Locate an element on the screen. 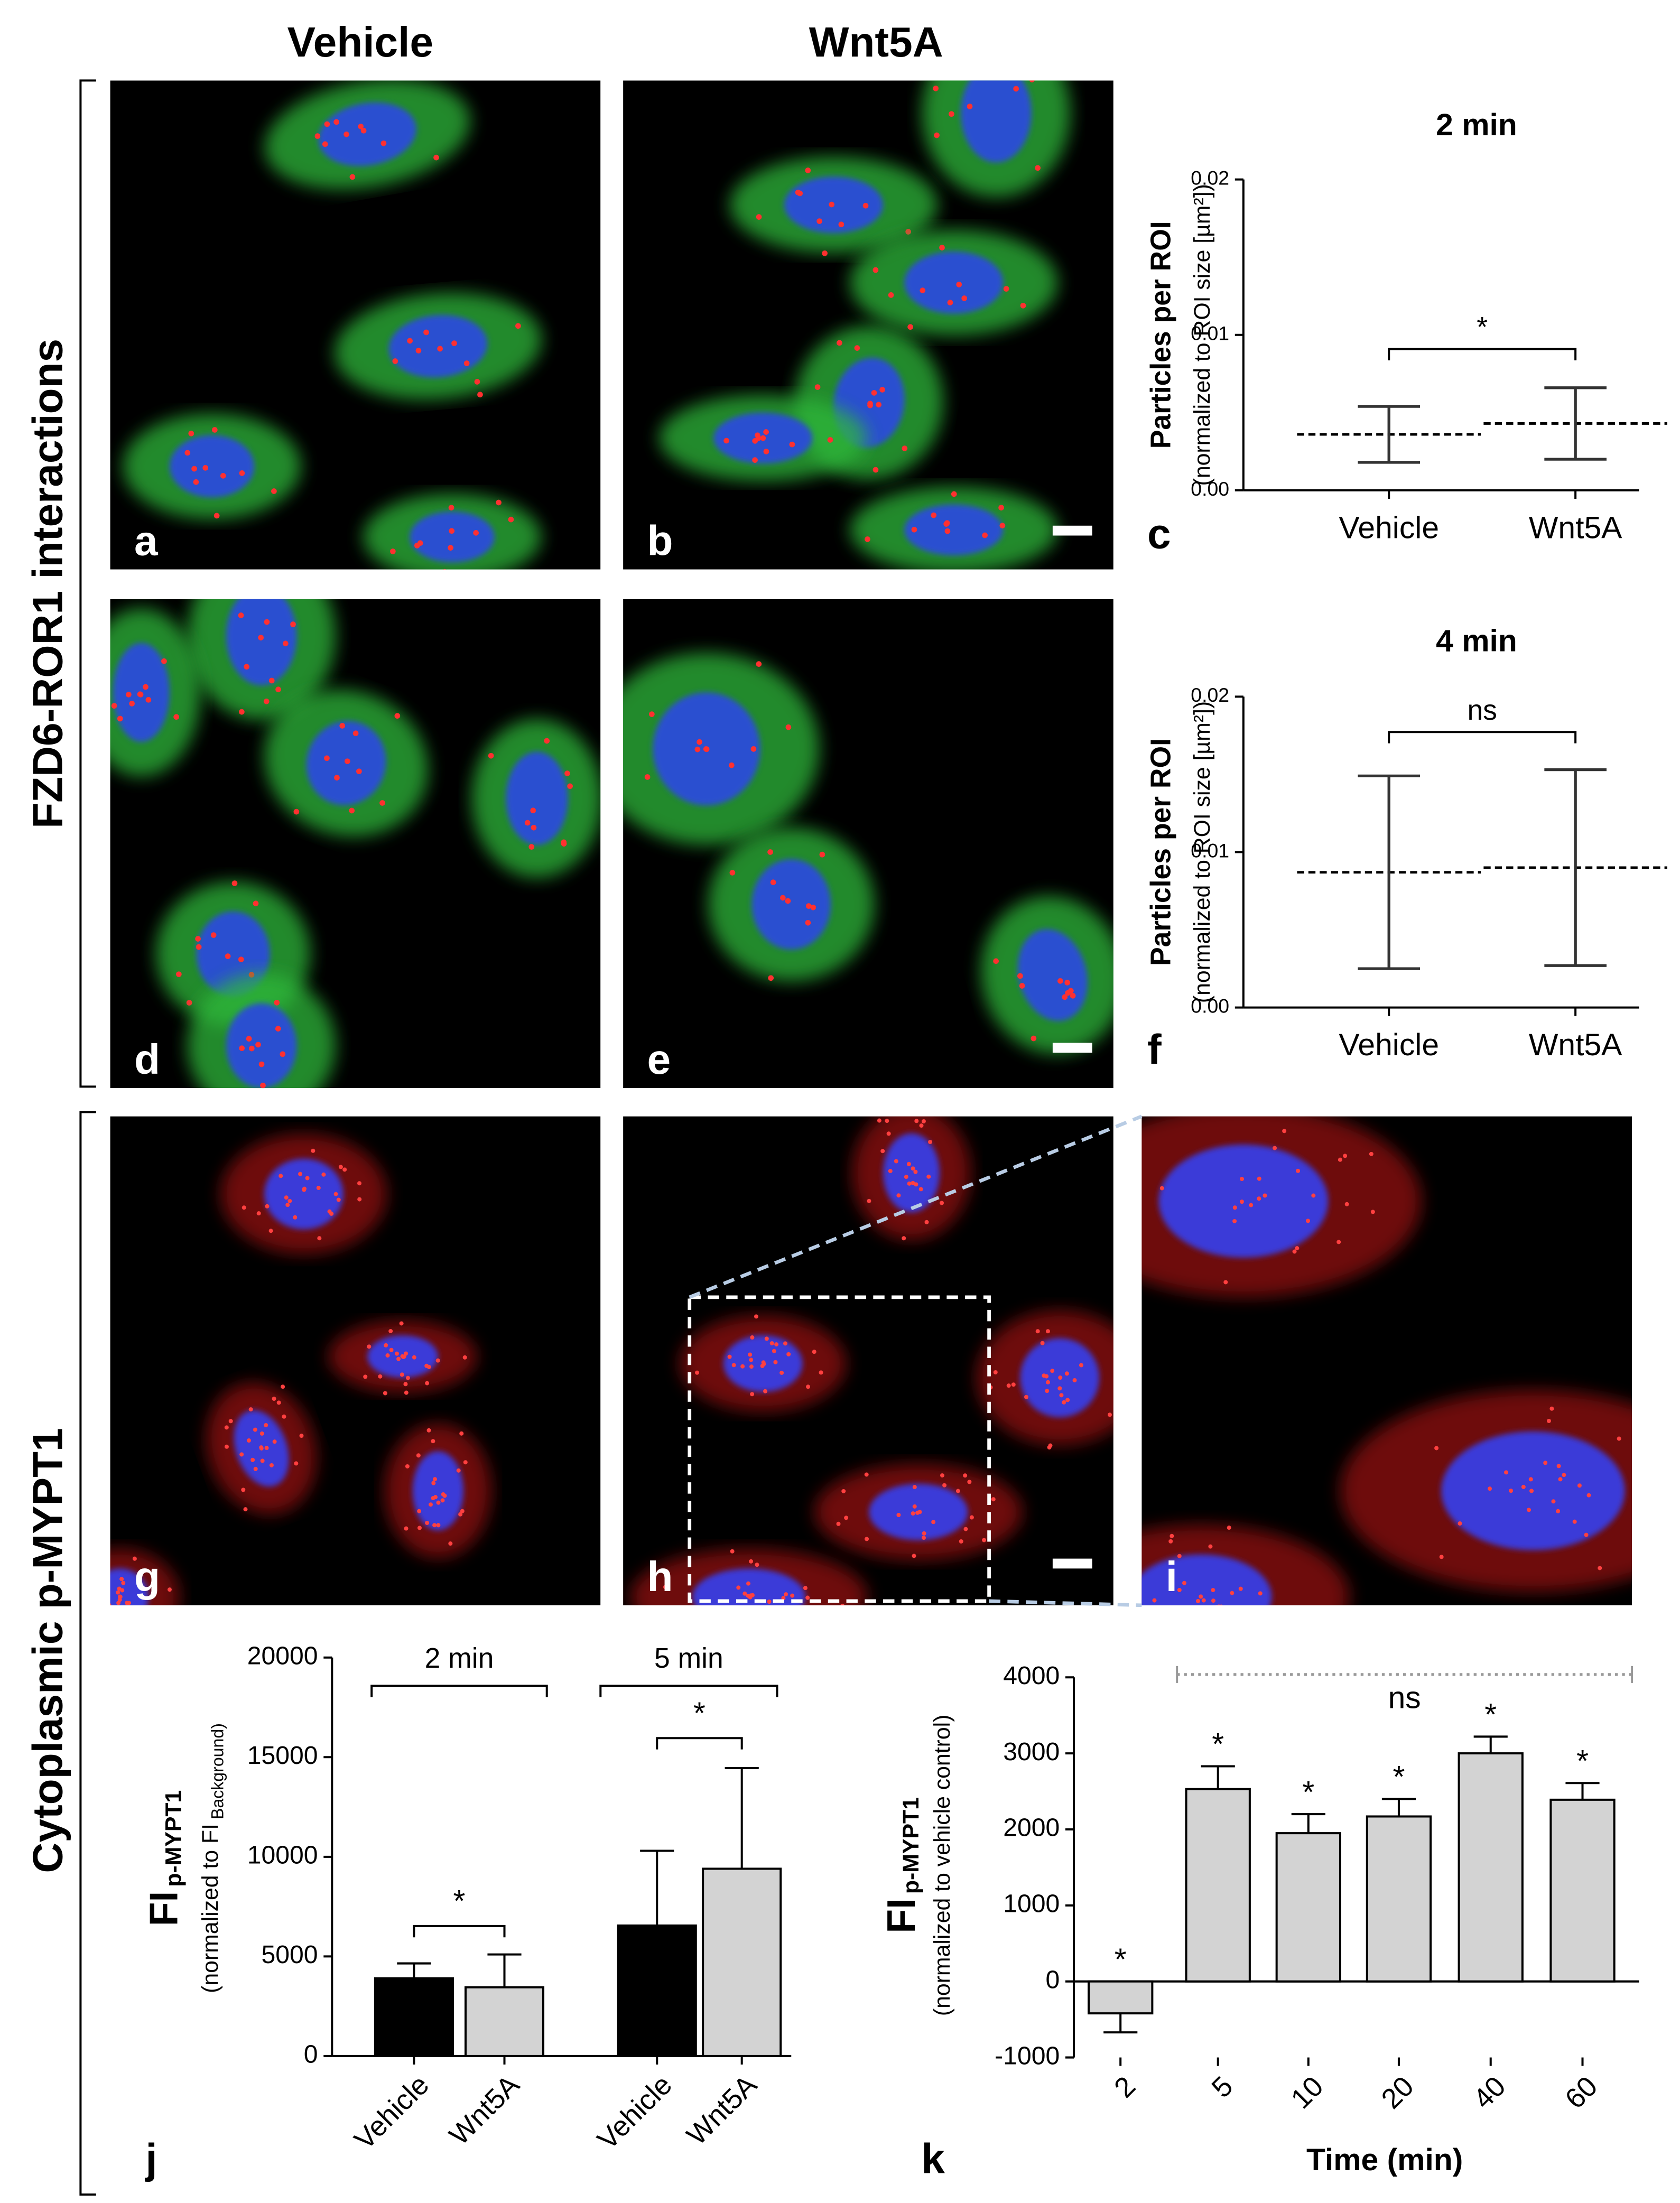  y-axis-label-2: (normalized to ROI size [µm²]) is located at coordinates (1202, 335).